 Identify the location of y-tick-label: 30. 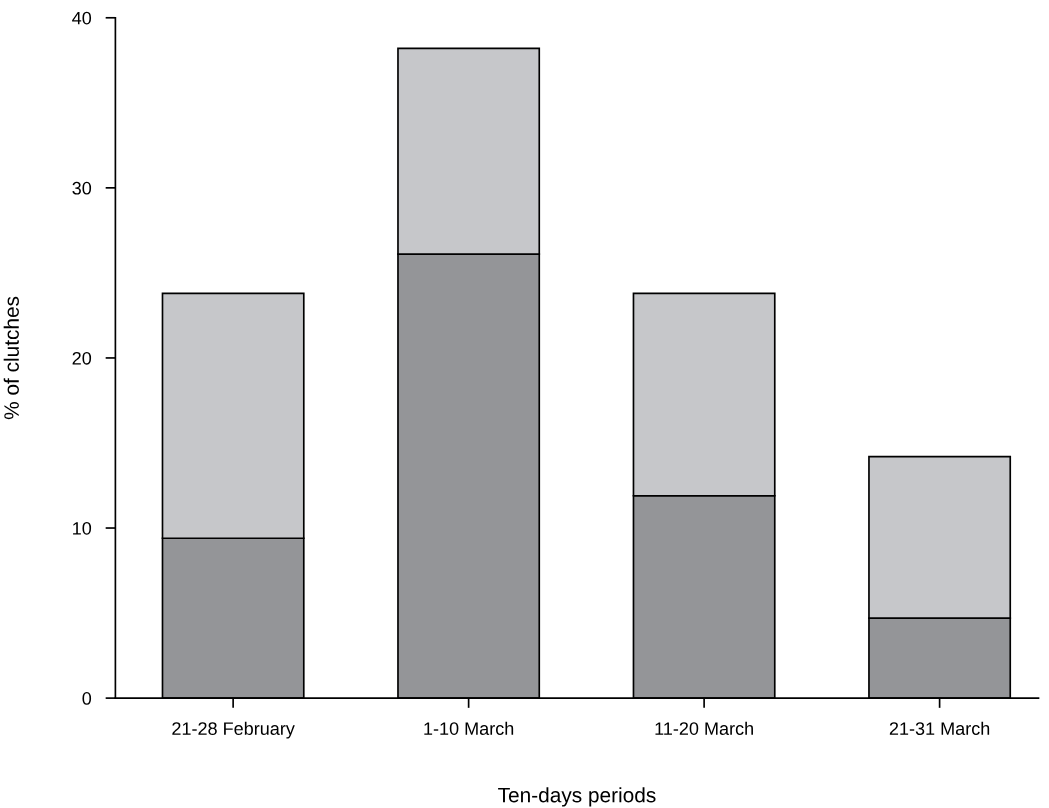
(82, 188).